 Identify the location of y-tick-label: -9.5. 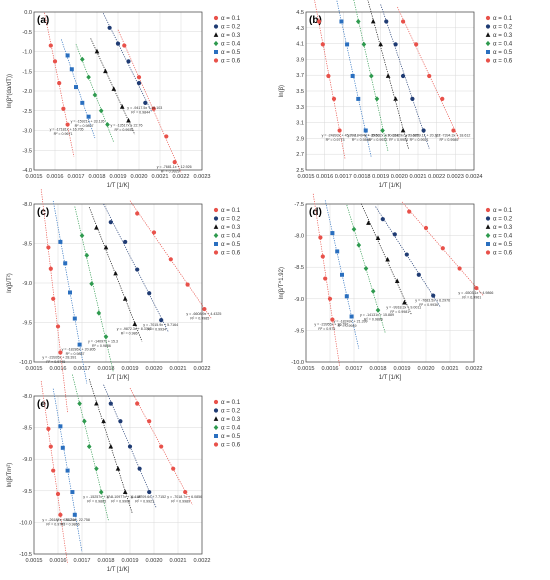
(27, 492).